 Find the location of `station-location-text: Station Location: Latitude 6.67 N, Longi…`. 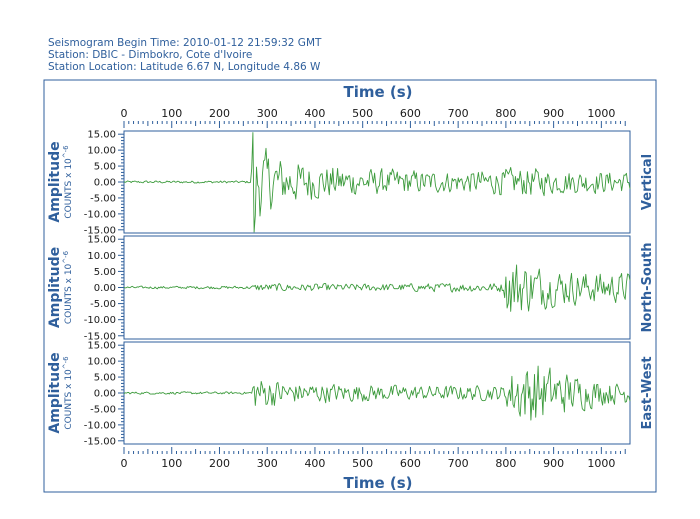

station-location-text: Station Location: Latitude 6.67 N, Longi… is located at coordinates (184, 67).